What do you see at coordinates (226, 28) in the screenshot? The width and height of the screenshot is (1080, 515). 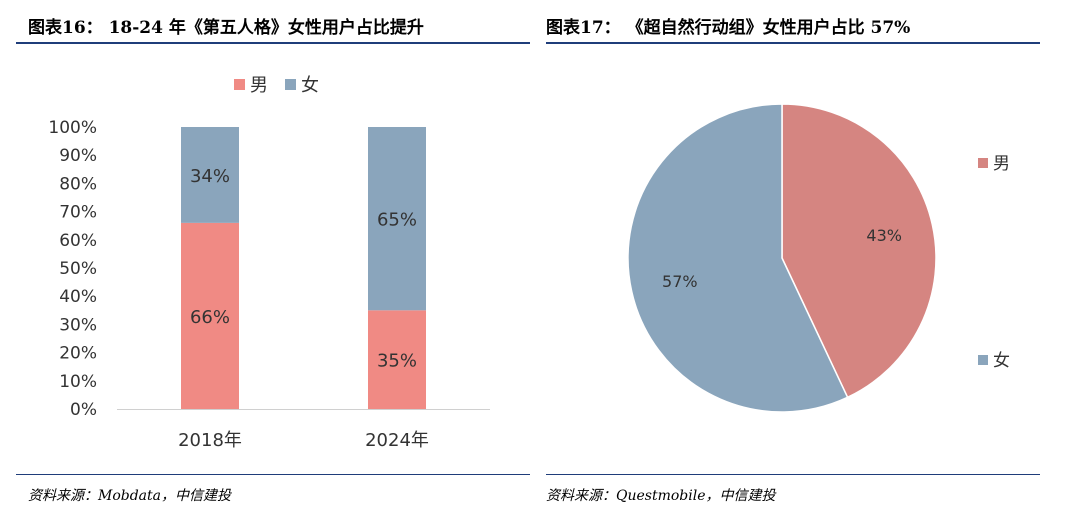 I see `left-figure-title: 图表16： 18-24 年《第五人格》女性用户占比提升` at bounding box center [226, 28].